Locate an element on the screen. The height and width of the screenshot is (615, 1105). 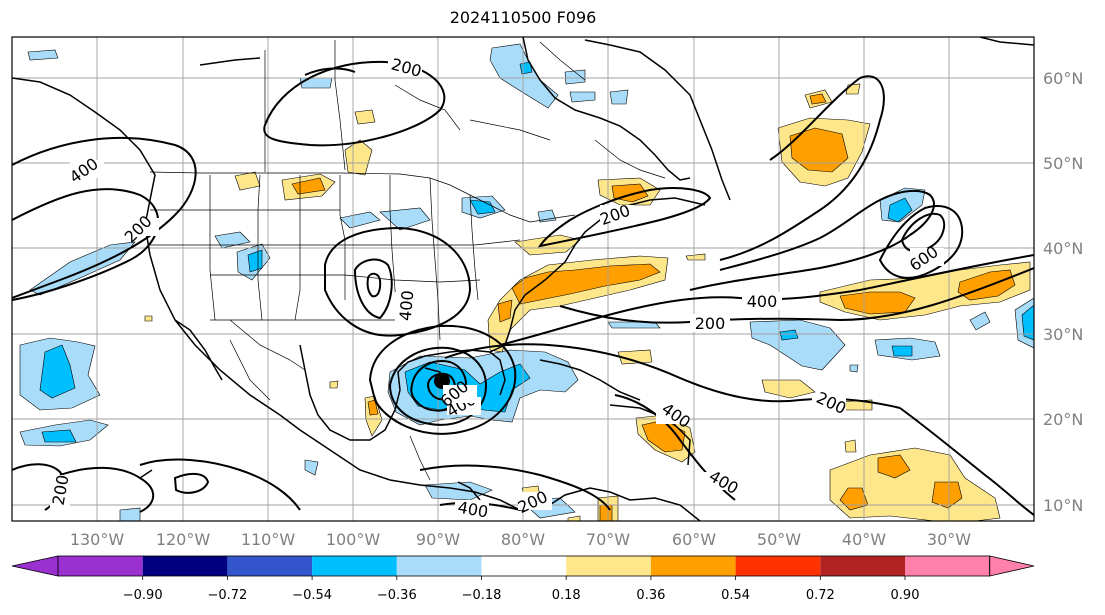
colorbar-tick-label: 0.18 is located at coordinates (566, 595).